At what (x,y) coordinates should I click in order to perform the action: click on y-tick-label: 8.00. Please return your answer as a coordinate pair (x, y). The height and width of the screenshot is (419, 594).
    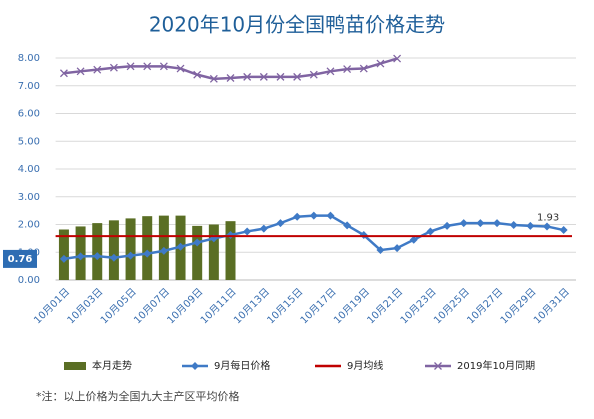
    Looking at the image, I should click on (29, 58).